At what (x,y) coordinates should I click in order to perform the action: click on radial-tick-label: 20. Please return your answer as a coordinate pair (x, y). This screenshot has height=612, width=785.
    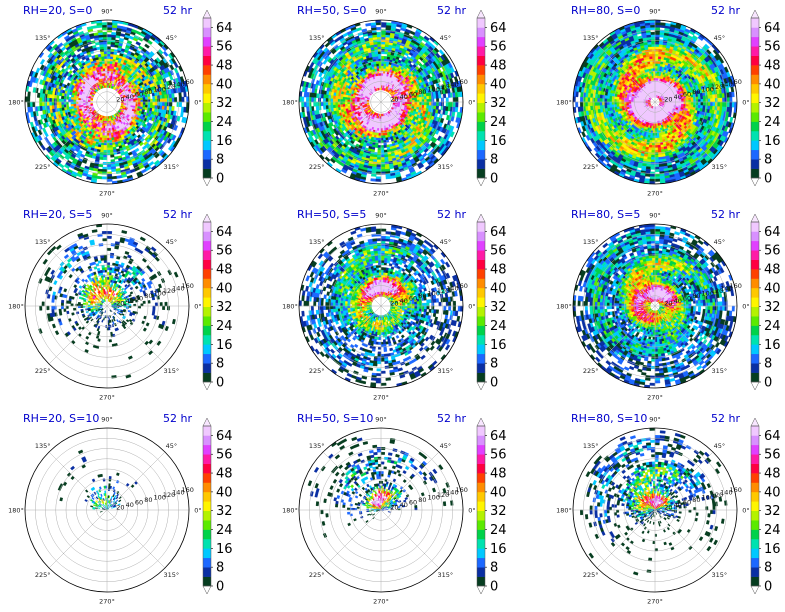
    Looking at the image, I should click on (394, 100).